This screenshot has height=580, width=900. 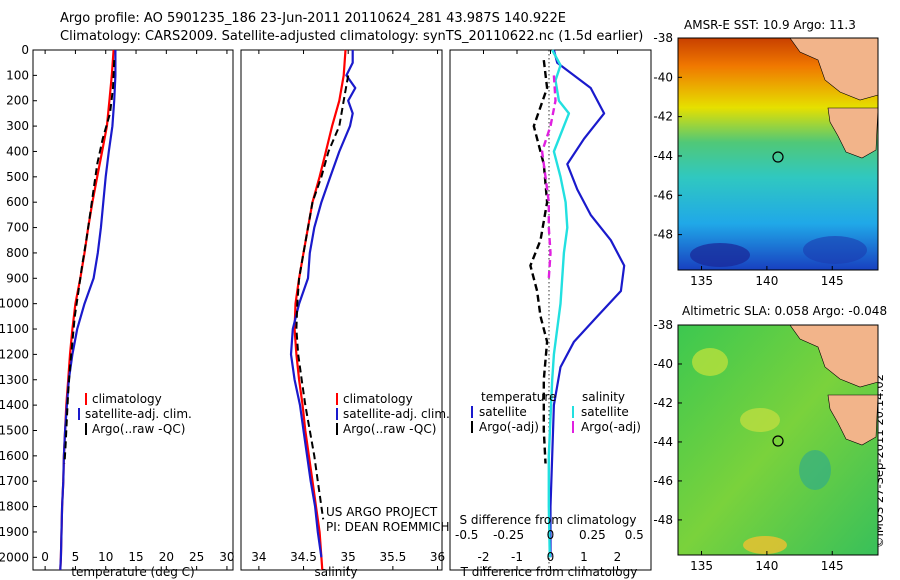 I want to click on s-difference-tick-label: -0.25, so click(x=508, y=535).